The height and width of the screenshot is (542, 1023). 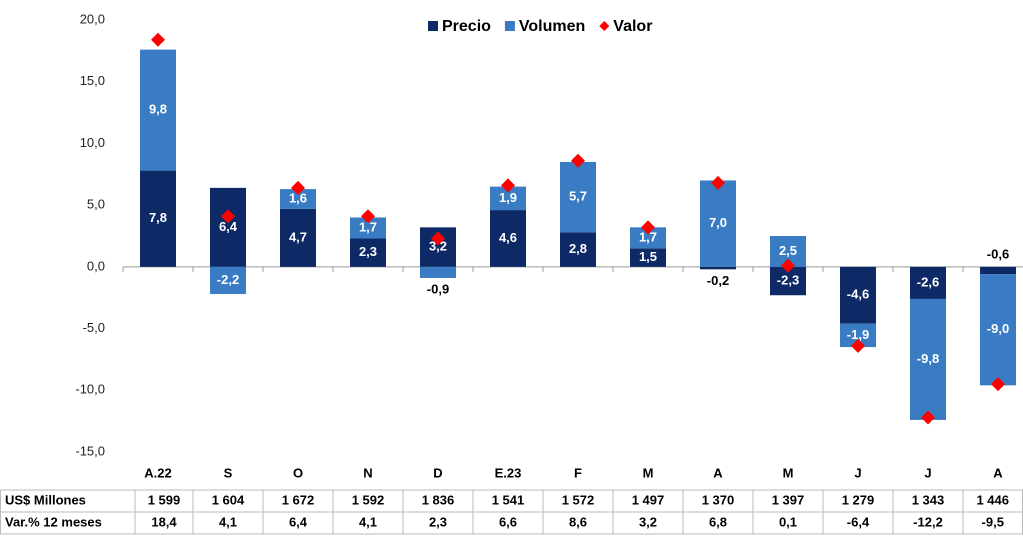 I want to click on cell-value: 3,2, so click(x=648, y=521).